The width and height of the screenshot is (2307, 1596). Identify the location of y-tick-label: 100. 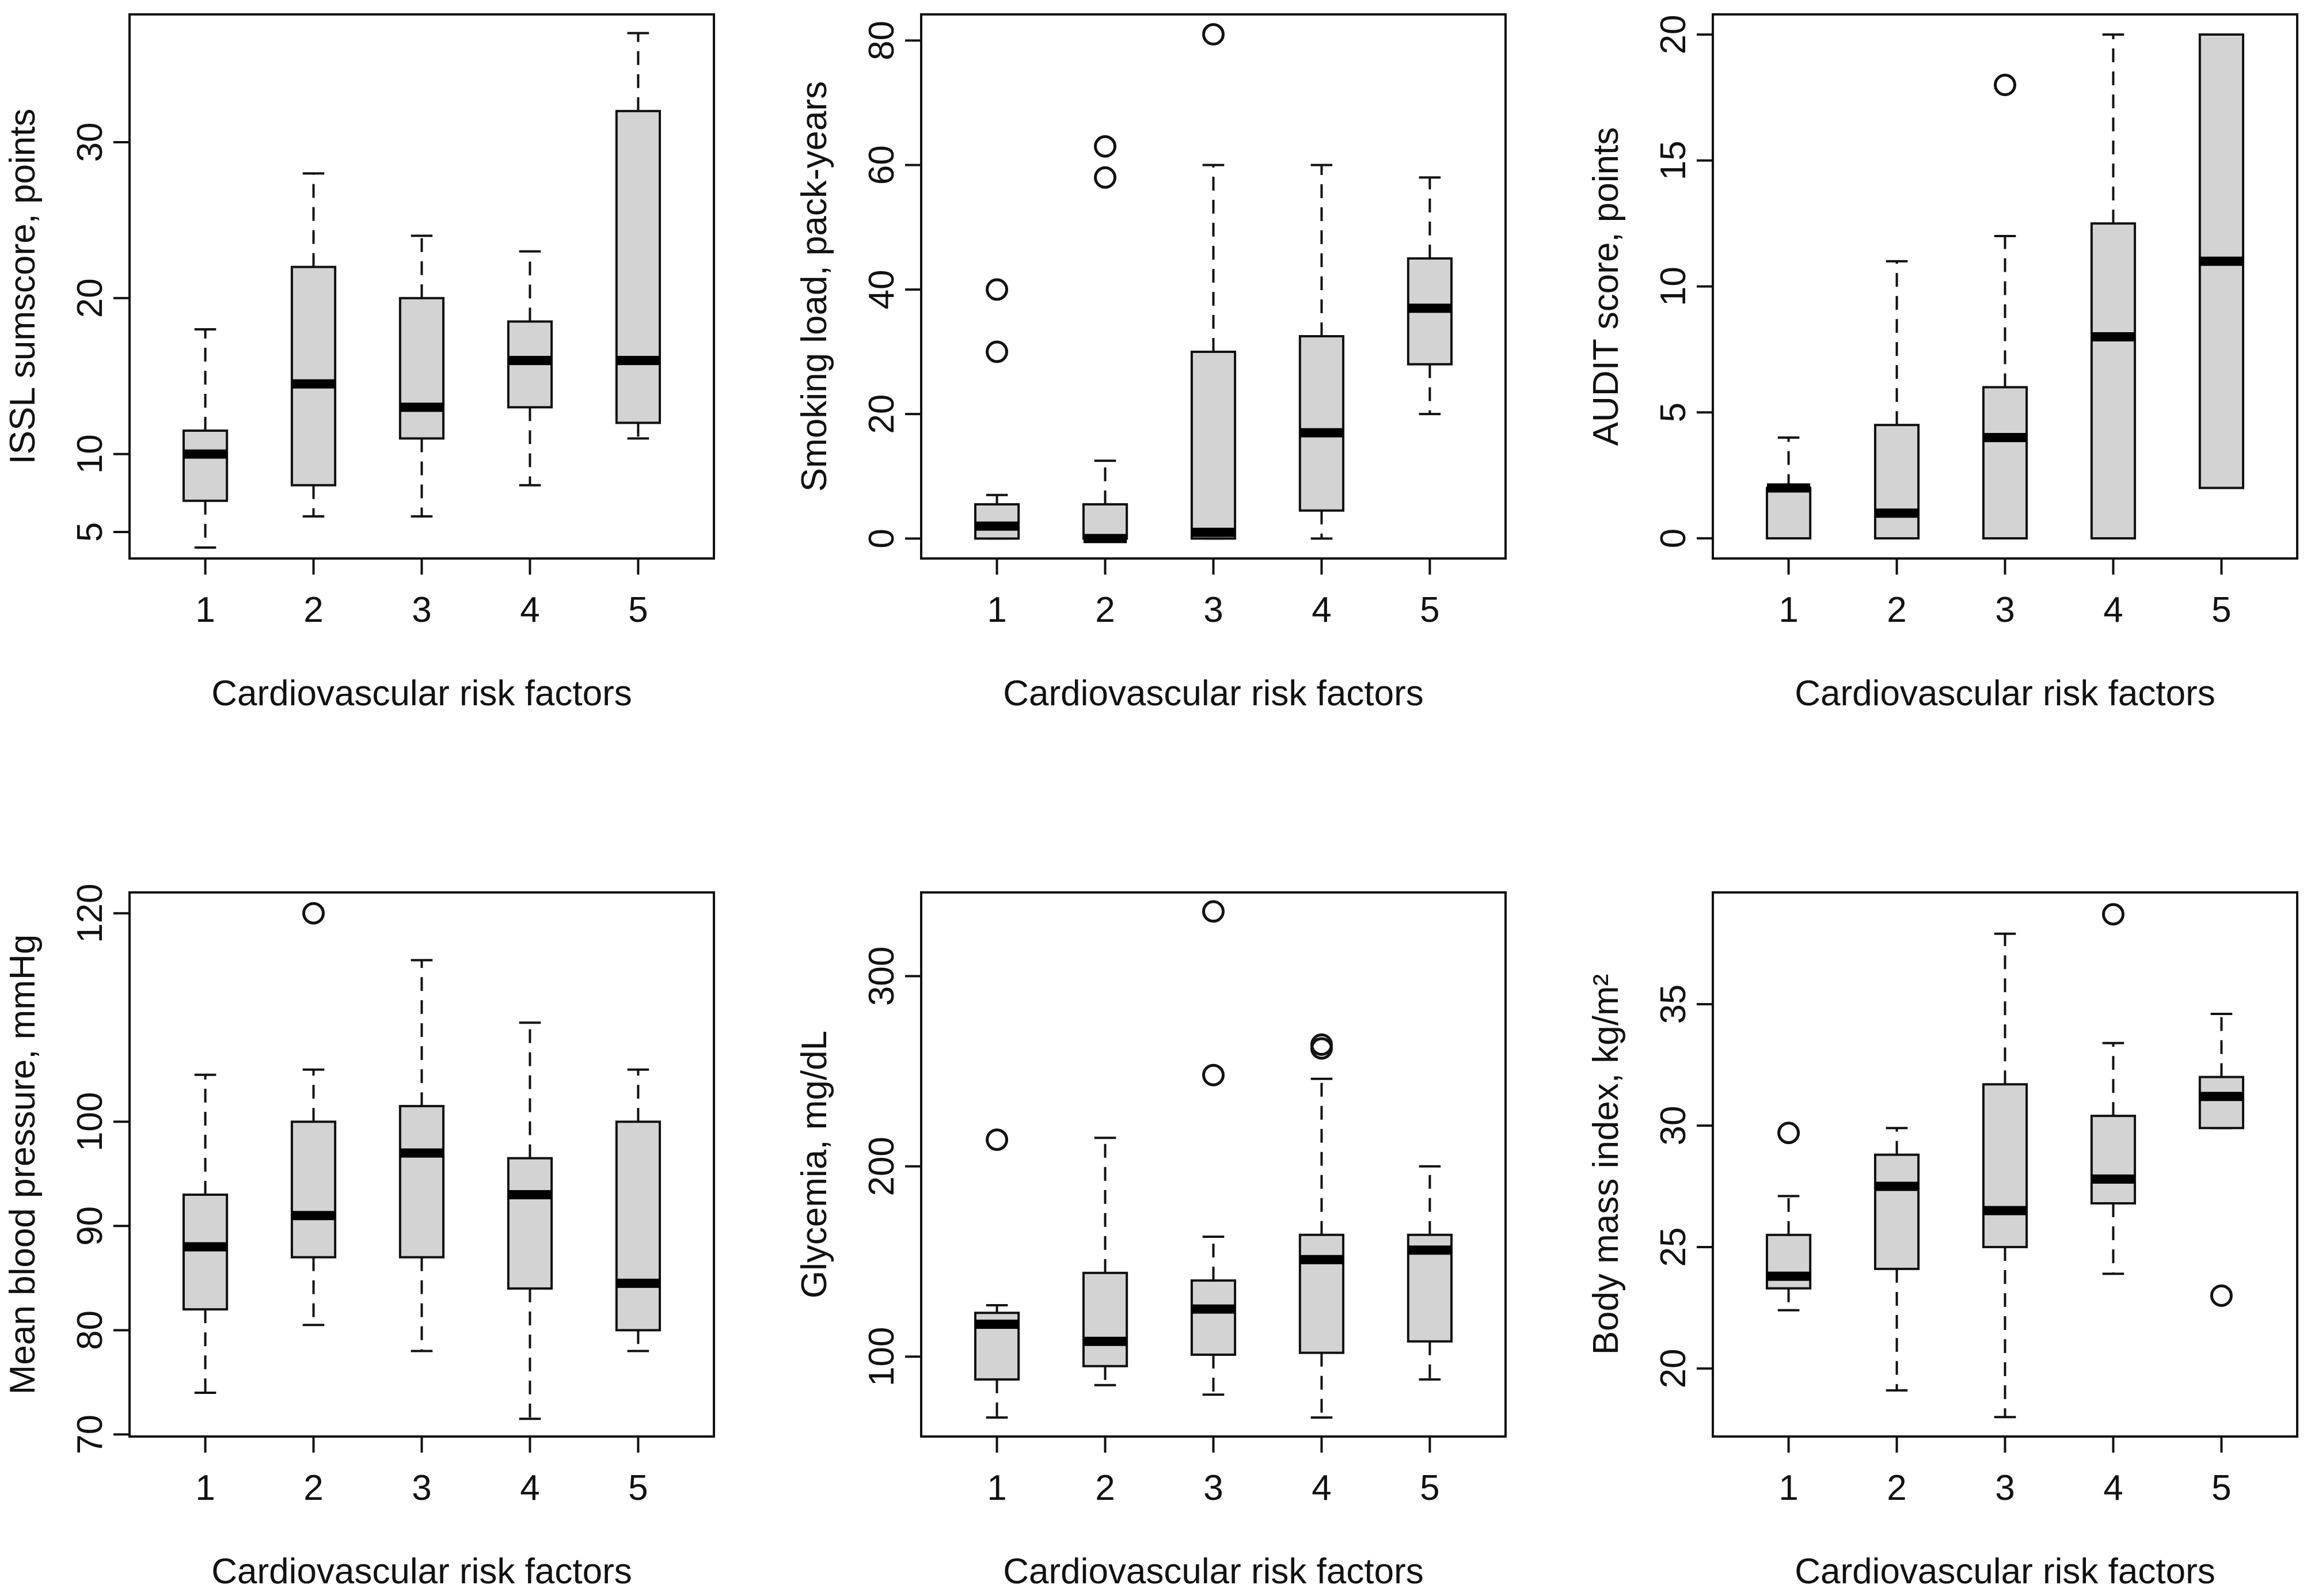
(882, 1357).